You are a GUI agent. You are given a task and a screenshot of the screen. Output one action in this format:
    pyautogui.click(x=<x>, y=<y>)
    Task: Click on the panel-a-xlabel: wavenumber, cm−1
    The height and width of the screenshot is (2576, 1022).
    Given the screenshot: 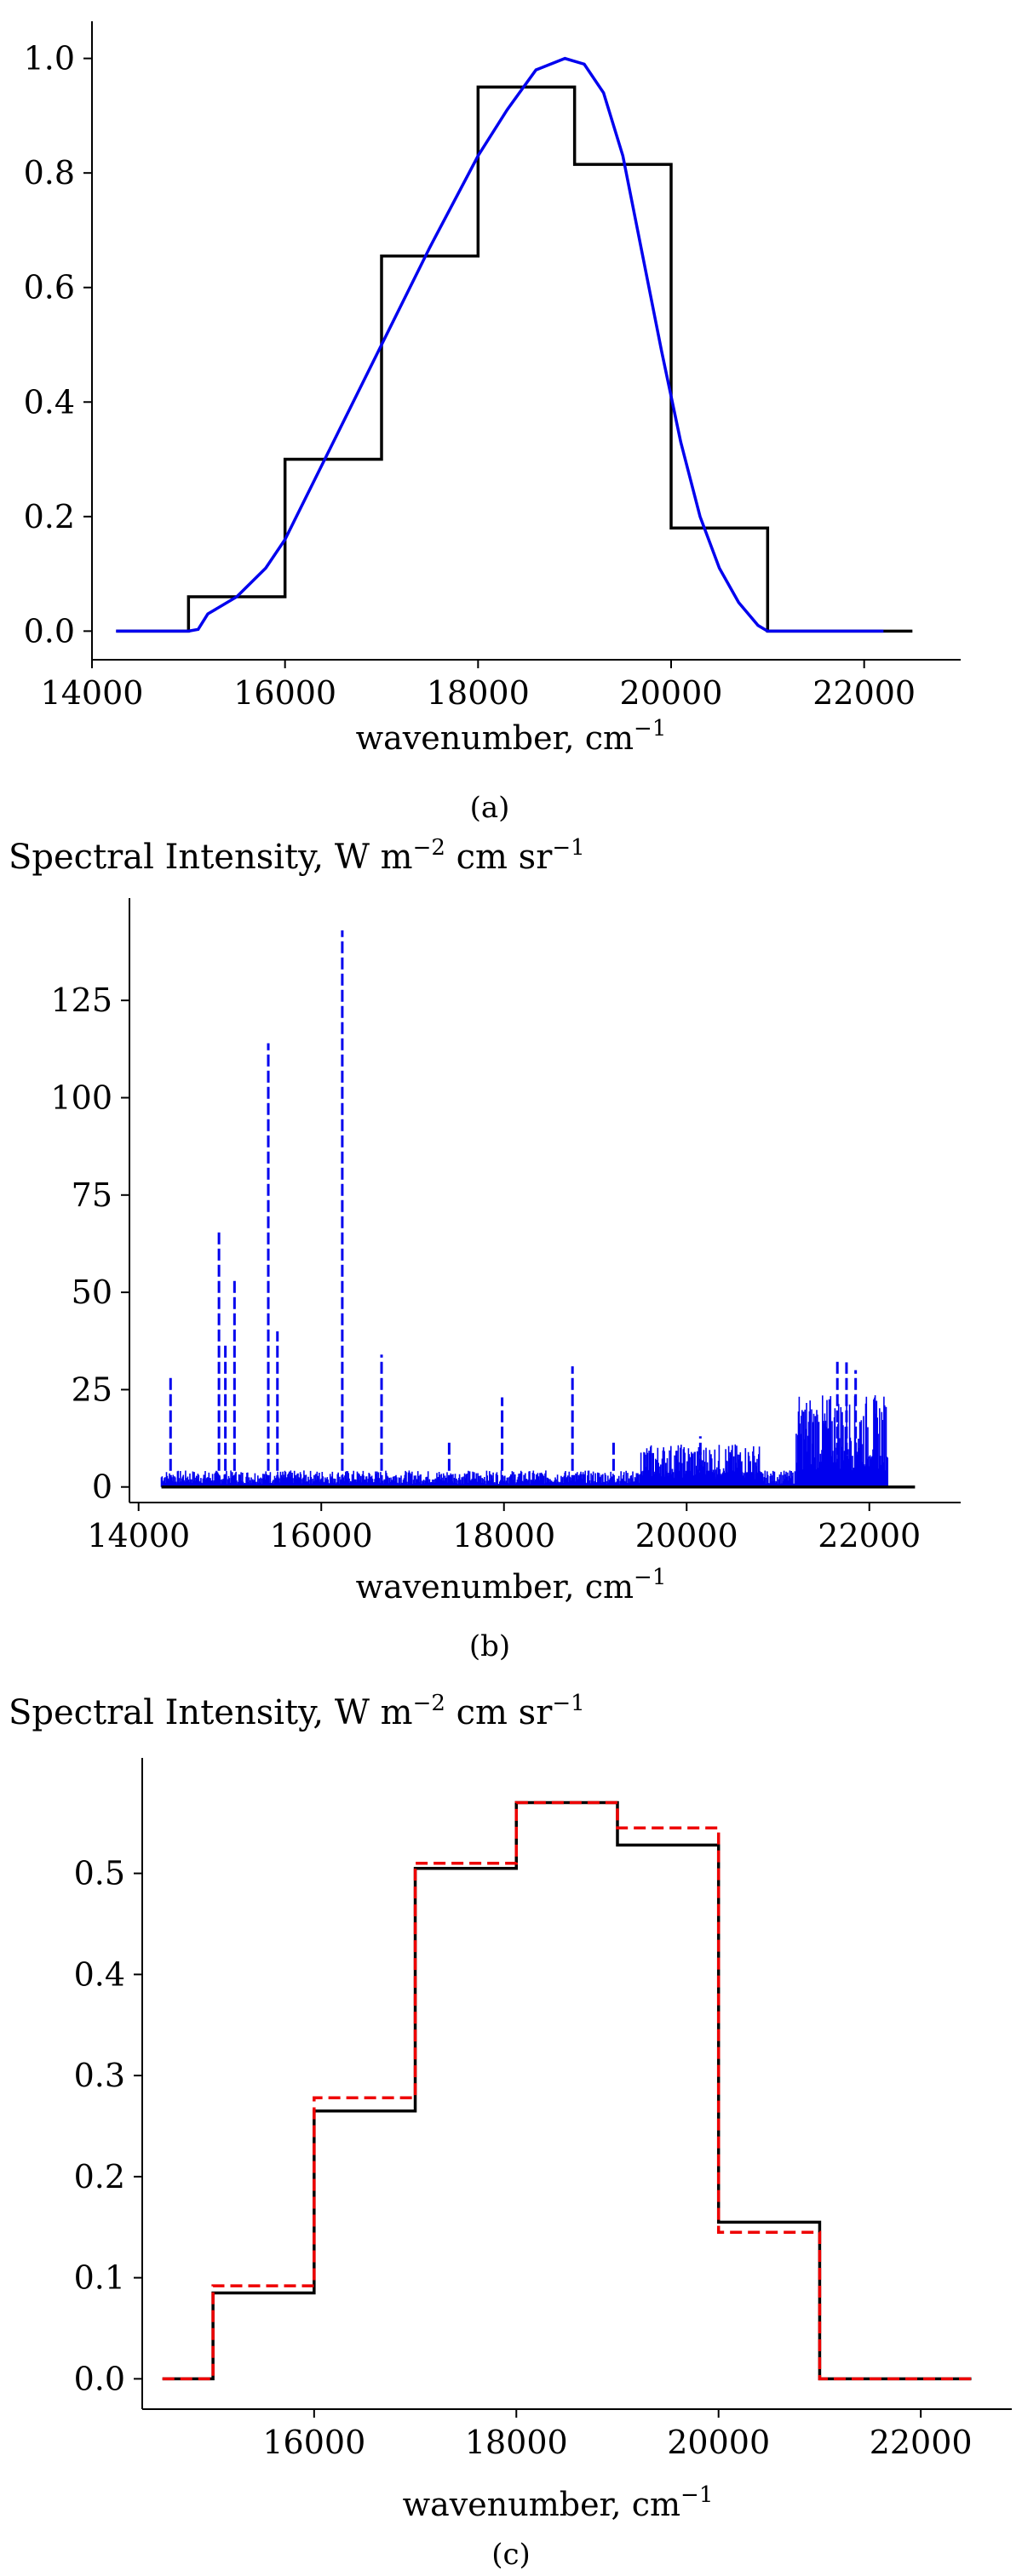 What is the action you would take?
    pyautogui.click(x=511, y=736)
    